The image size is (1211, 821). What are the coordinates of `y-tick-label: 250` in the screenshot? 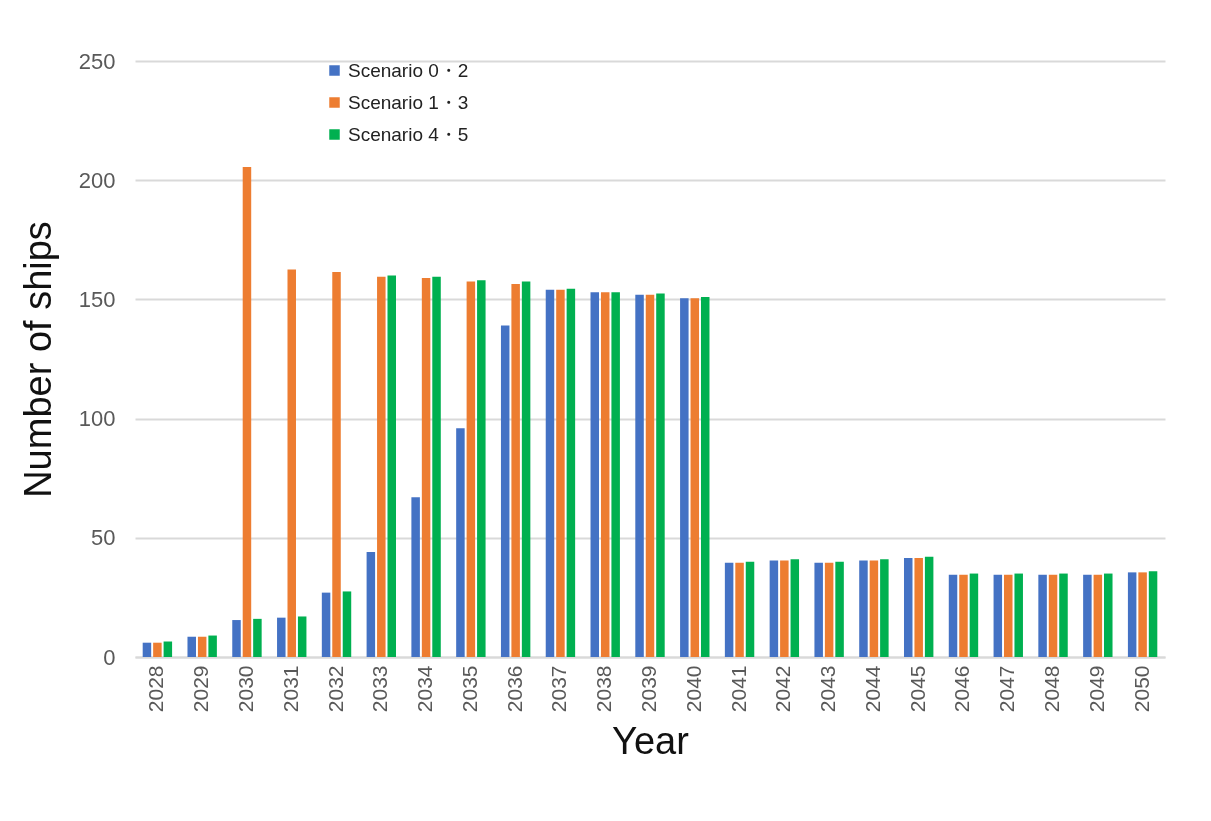 It's located at (97, 61).